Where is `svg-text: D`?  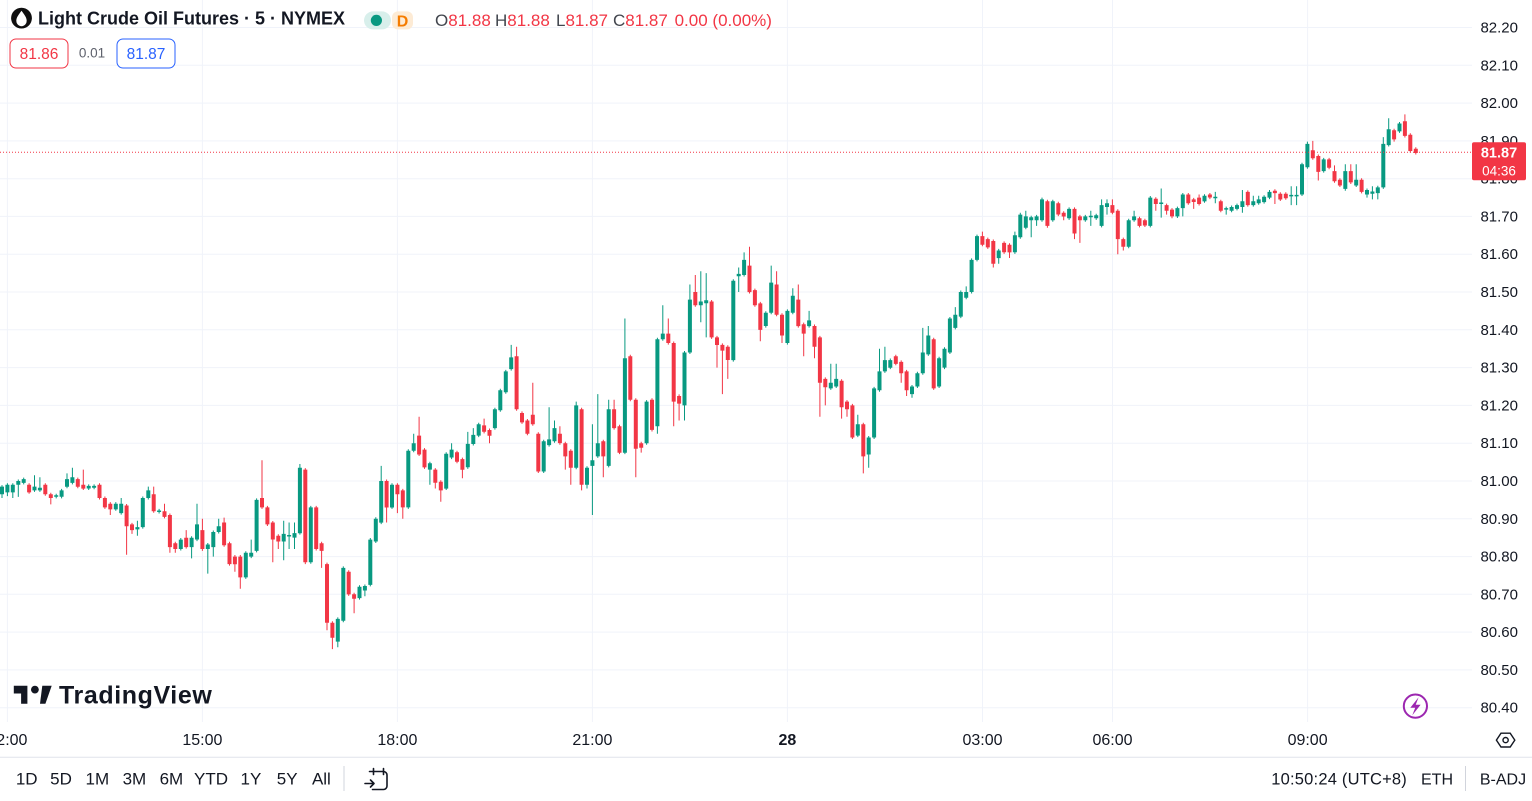 svg-text: D is located at coordinates (403, 22).